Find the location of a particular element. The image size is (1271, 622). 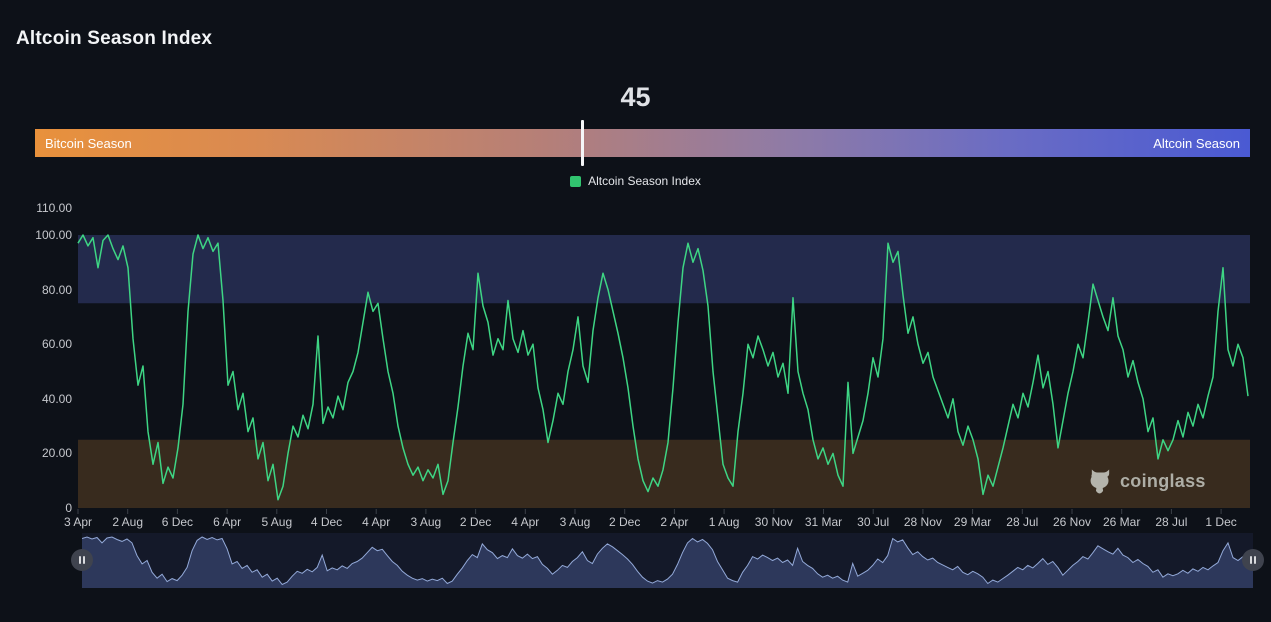

x-axis-label: 29 Mar is located at coordinates (972, 522).